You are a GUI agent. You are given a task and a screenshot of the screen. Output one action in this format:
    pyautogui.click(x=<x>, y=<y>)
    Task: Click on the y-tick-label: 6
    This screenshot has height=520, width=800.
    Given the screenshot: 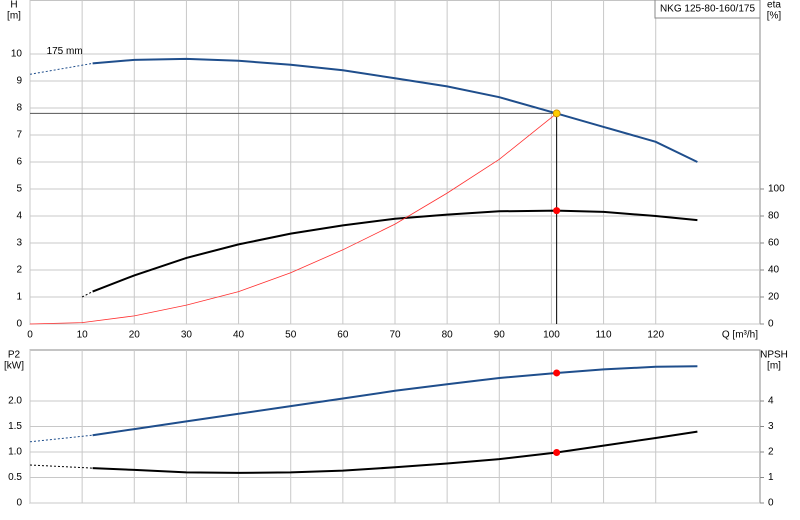 What is the action you would take?
    pyautogui.click(x=19, y=162)
    